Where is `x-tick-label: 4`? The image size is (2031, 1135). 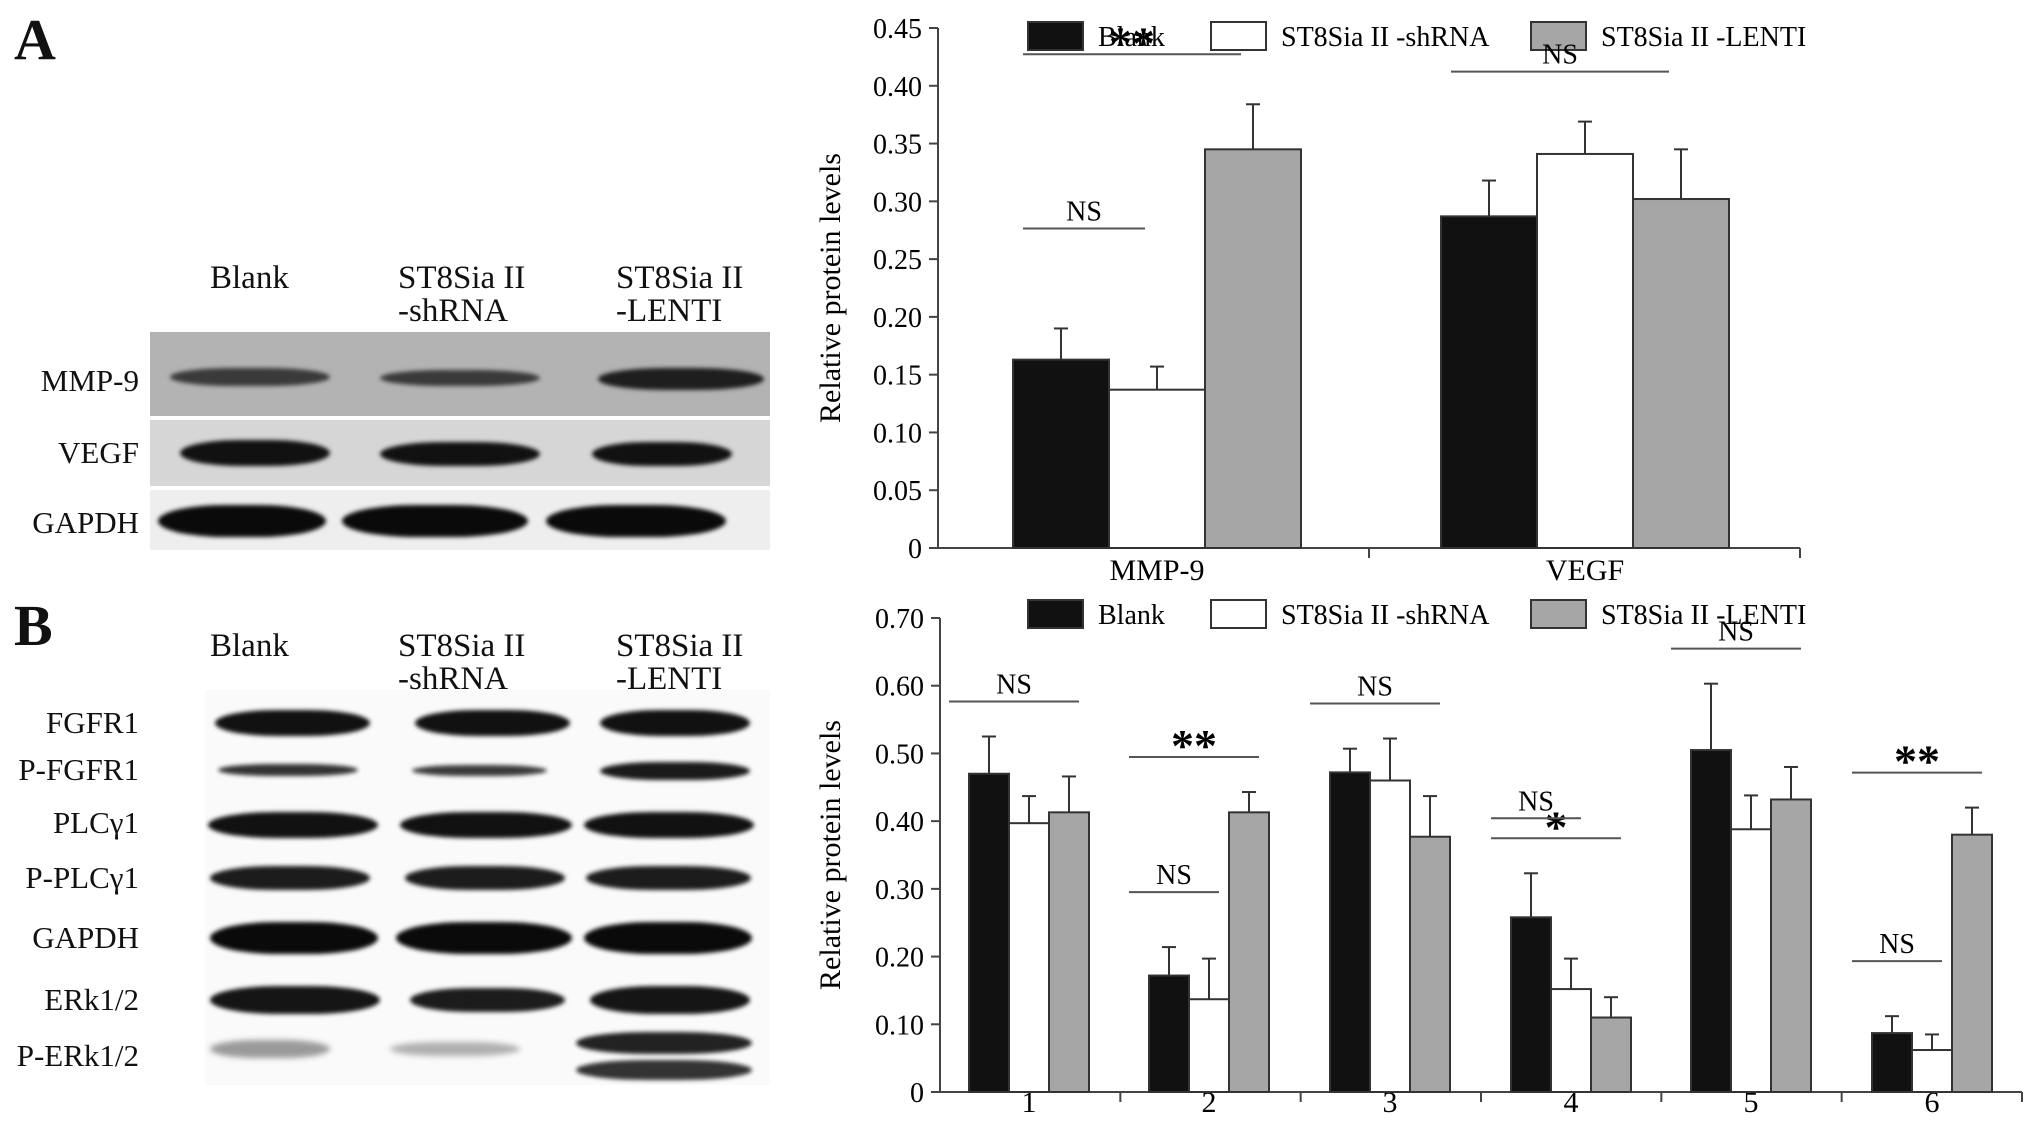 x-tick-label: 4 is located at coordinates (1571, 1102).